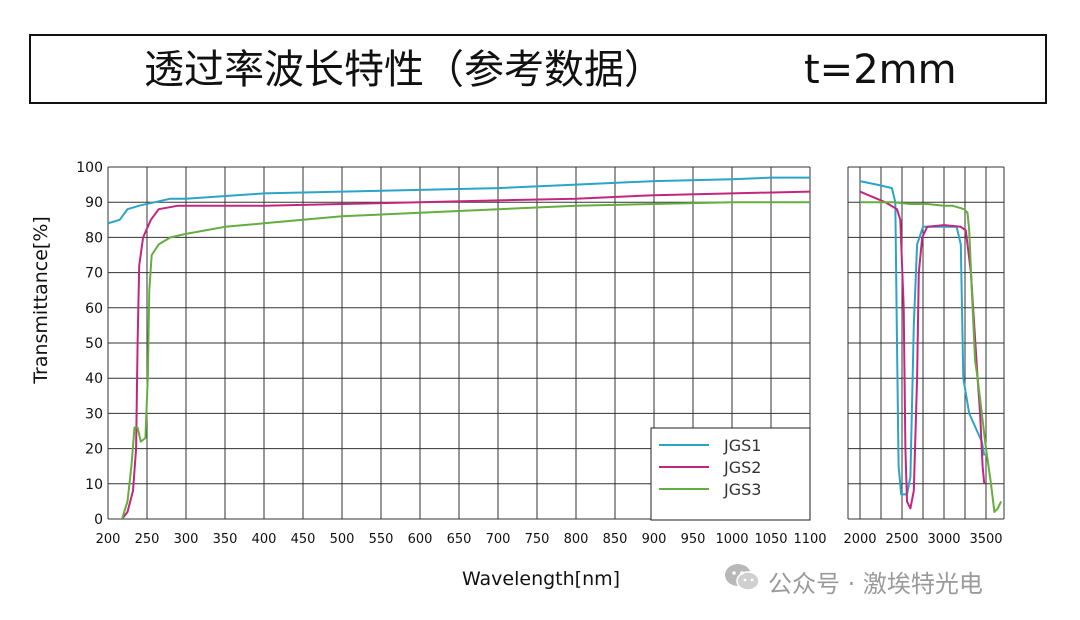  Describe the element at coordinates (901, 539) in the screenshot. I see `x-tick-label: 2500` at that location.